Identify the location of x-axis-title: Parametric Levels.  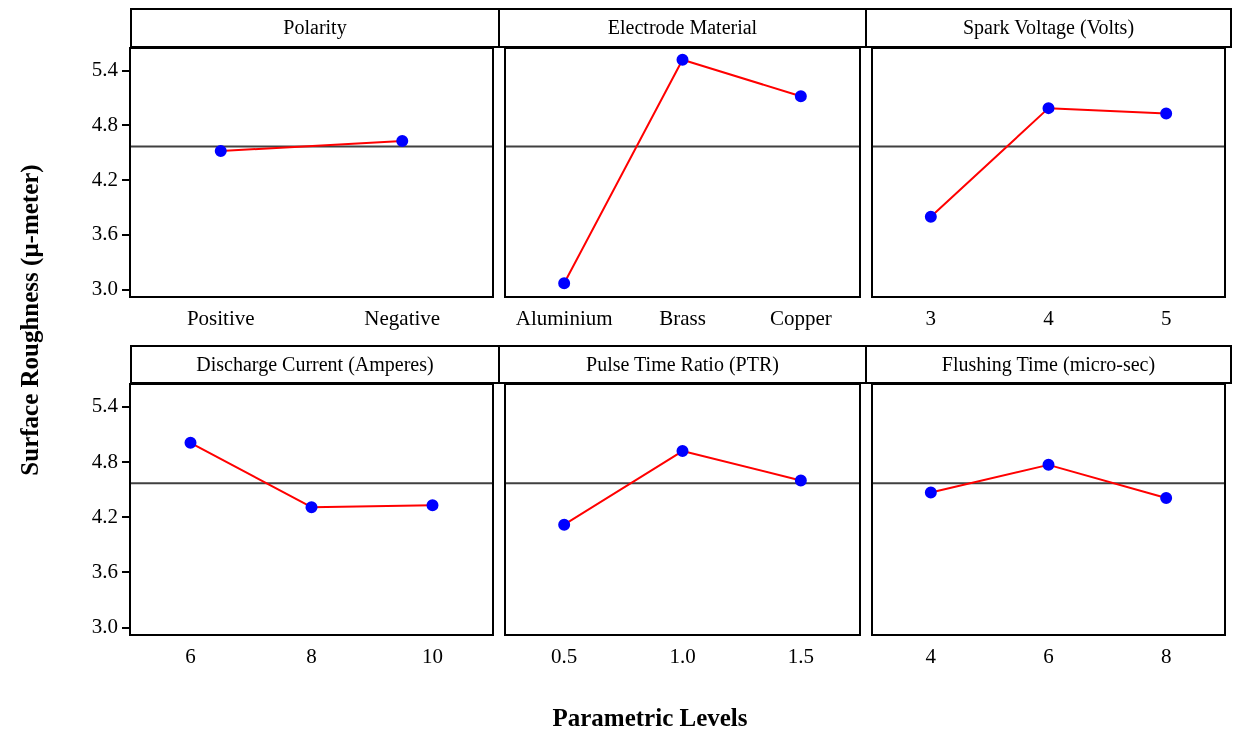
(650, 718).